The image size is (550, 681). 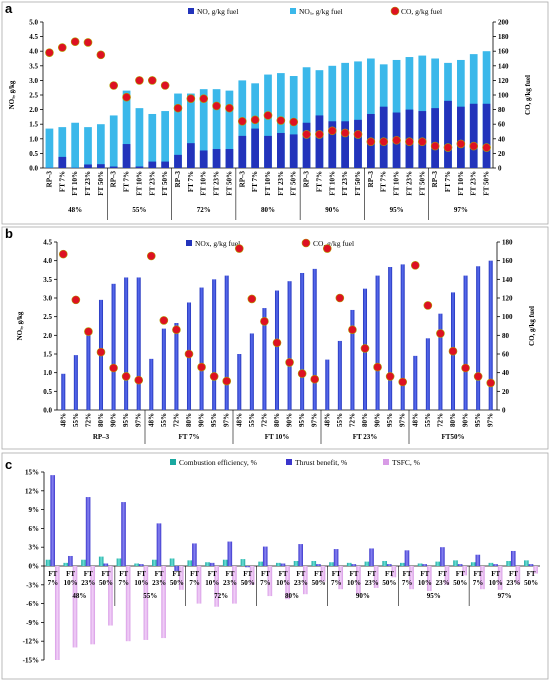 I want to click on panel-b-load-label: 95%, so click(x=390, y=420).